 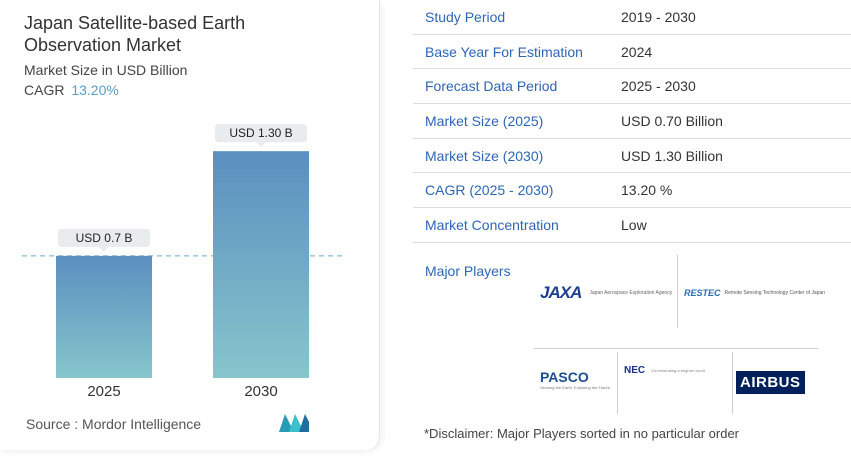 I want to click on x-tick-label: 2030, so click(x=260, y=391).